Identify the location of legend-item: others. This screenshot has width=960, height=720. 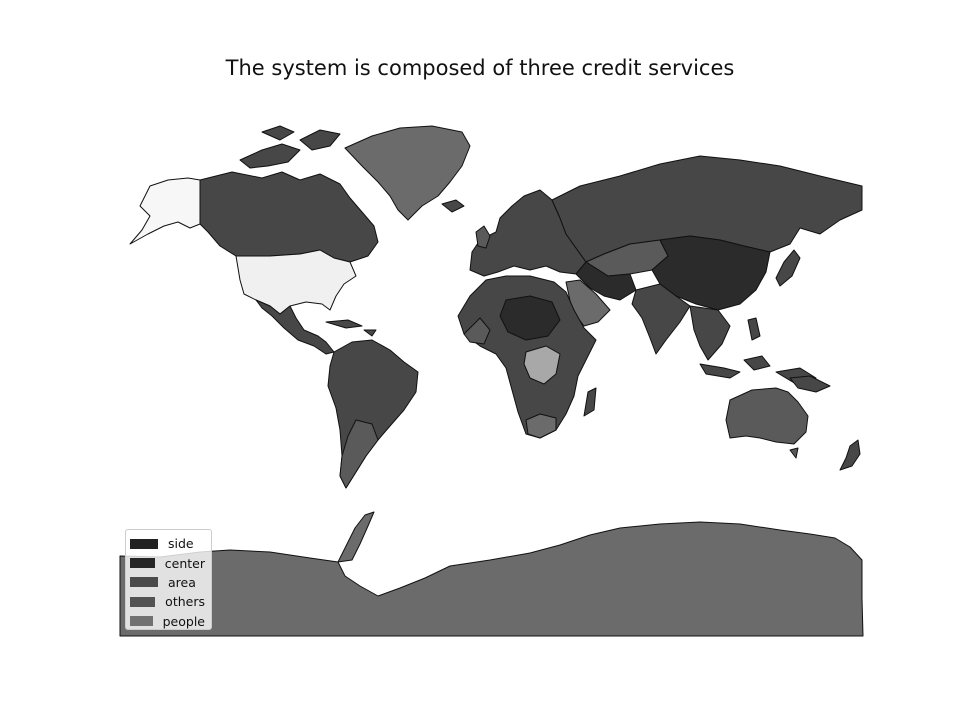
(167, 601).